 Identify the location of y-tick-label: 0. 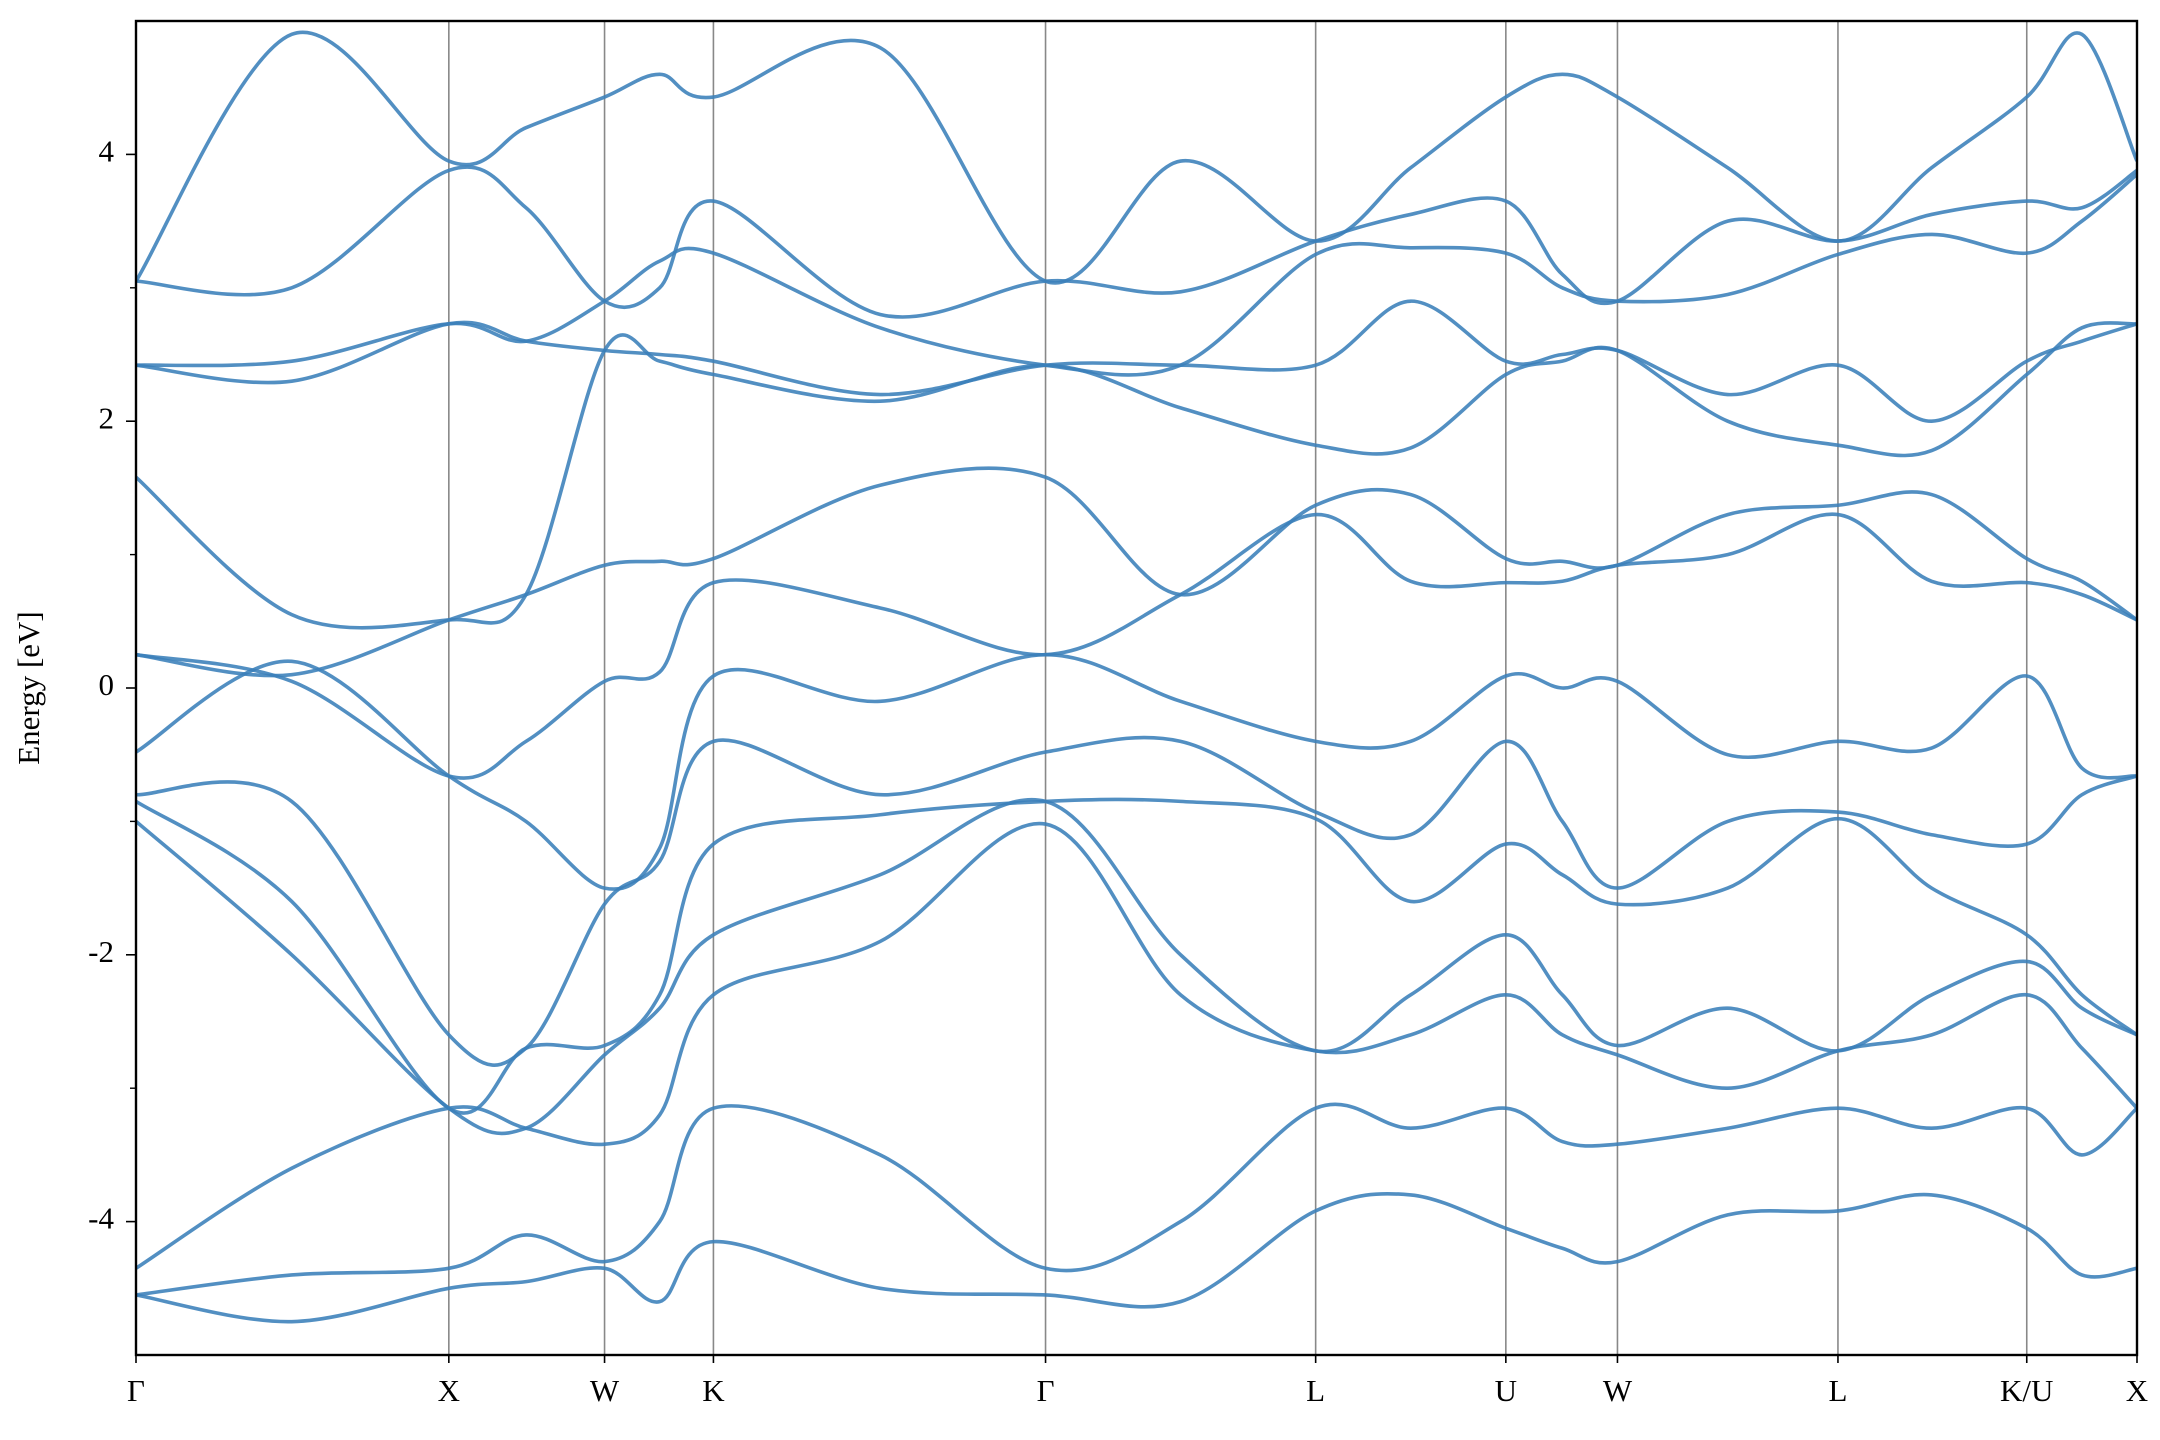
(107, 684).